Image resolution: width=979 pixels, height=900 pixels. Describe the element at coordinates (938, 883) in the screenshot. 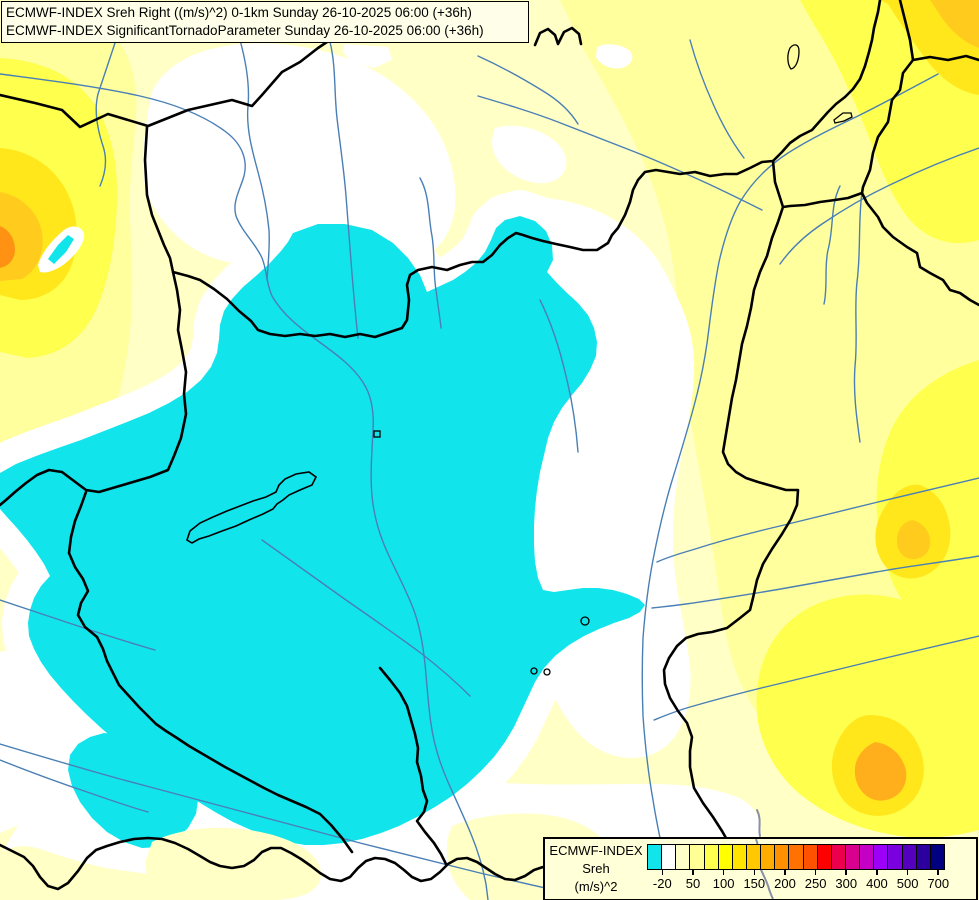

I see `legend-tick-label: 700` at that location.